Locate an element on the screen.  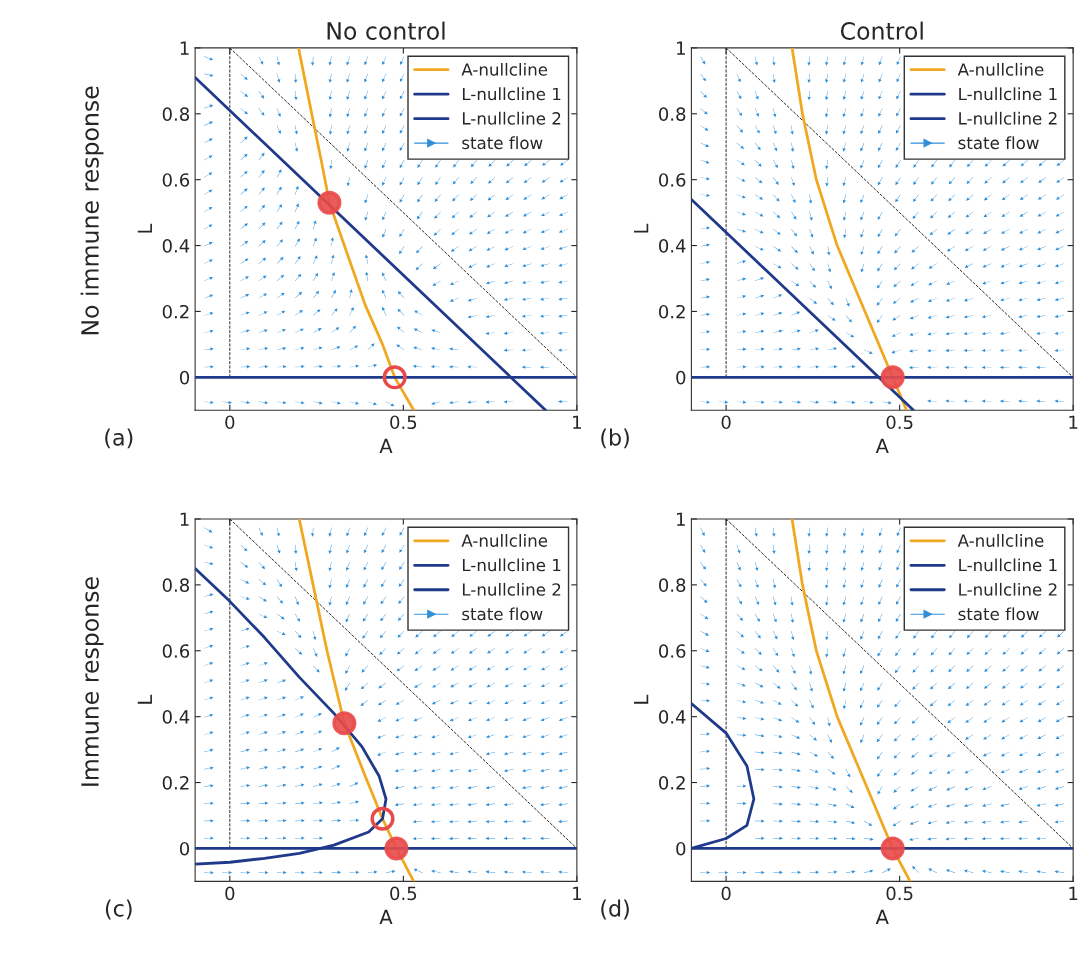
text: (b) is located at coordinates (615, 438).